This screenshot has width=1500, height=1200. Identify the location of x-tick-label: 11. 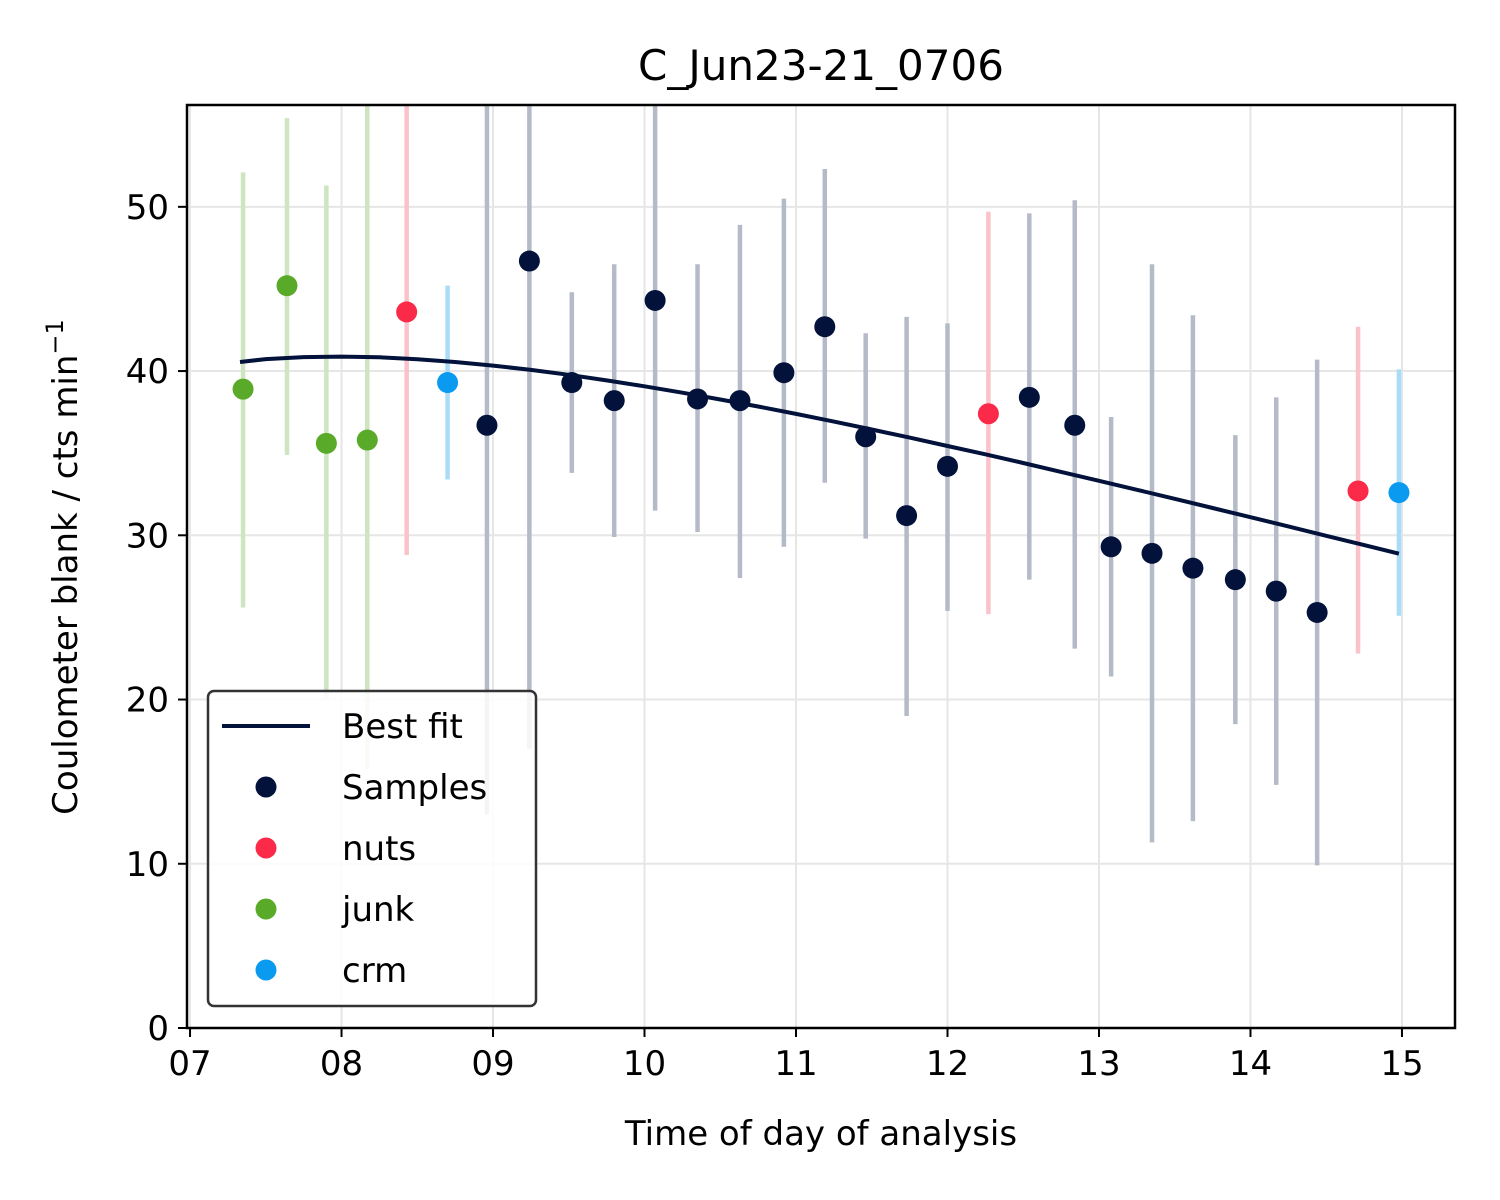
(795, 1064).